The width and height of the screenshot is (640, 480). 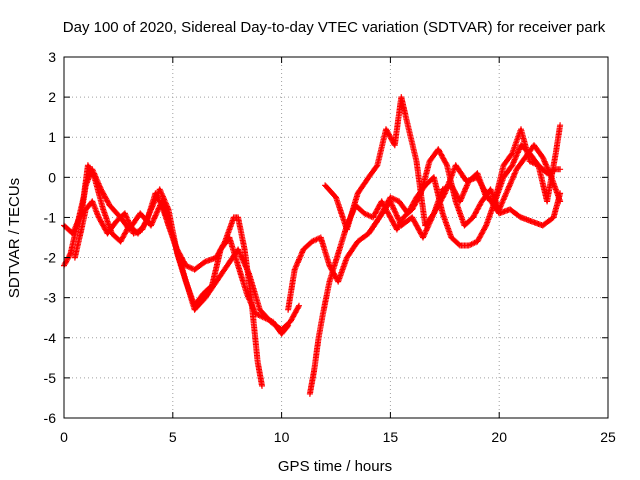 What do you see at coordinates (52, 97) in the screenshot?
I see `y-tick-label: 2` at bounding box center [52, 97].